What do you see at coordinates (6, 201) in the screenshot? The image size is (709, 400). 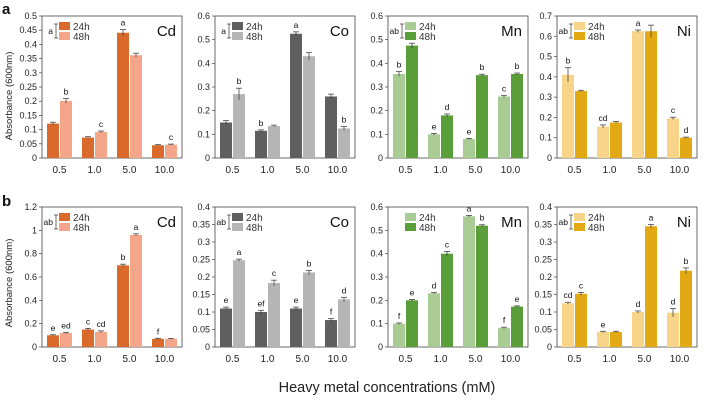 I see `panel-row-label-b: b` at bounding box center [6, 201].